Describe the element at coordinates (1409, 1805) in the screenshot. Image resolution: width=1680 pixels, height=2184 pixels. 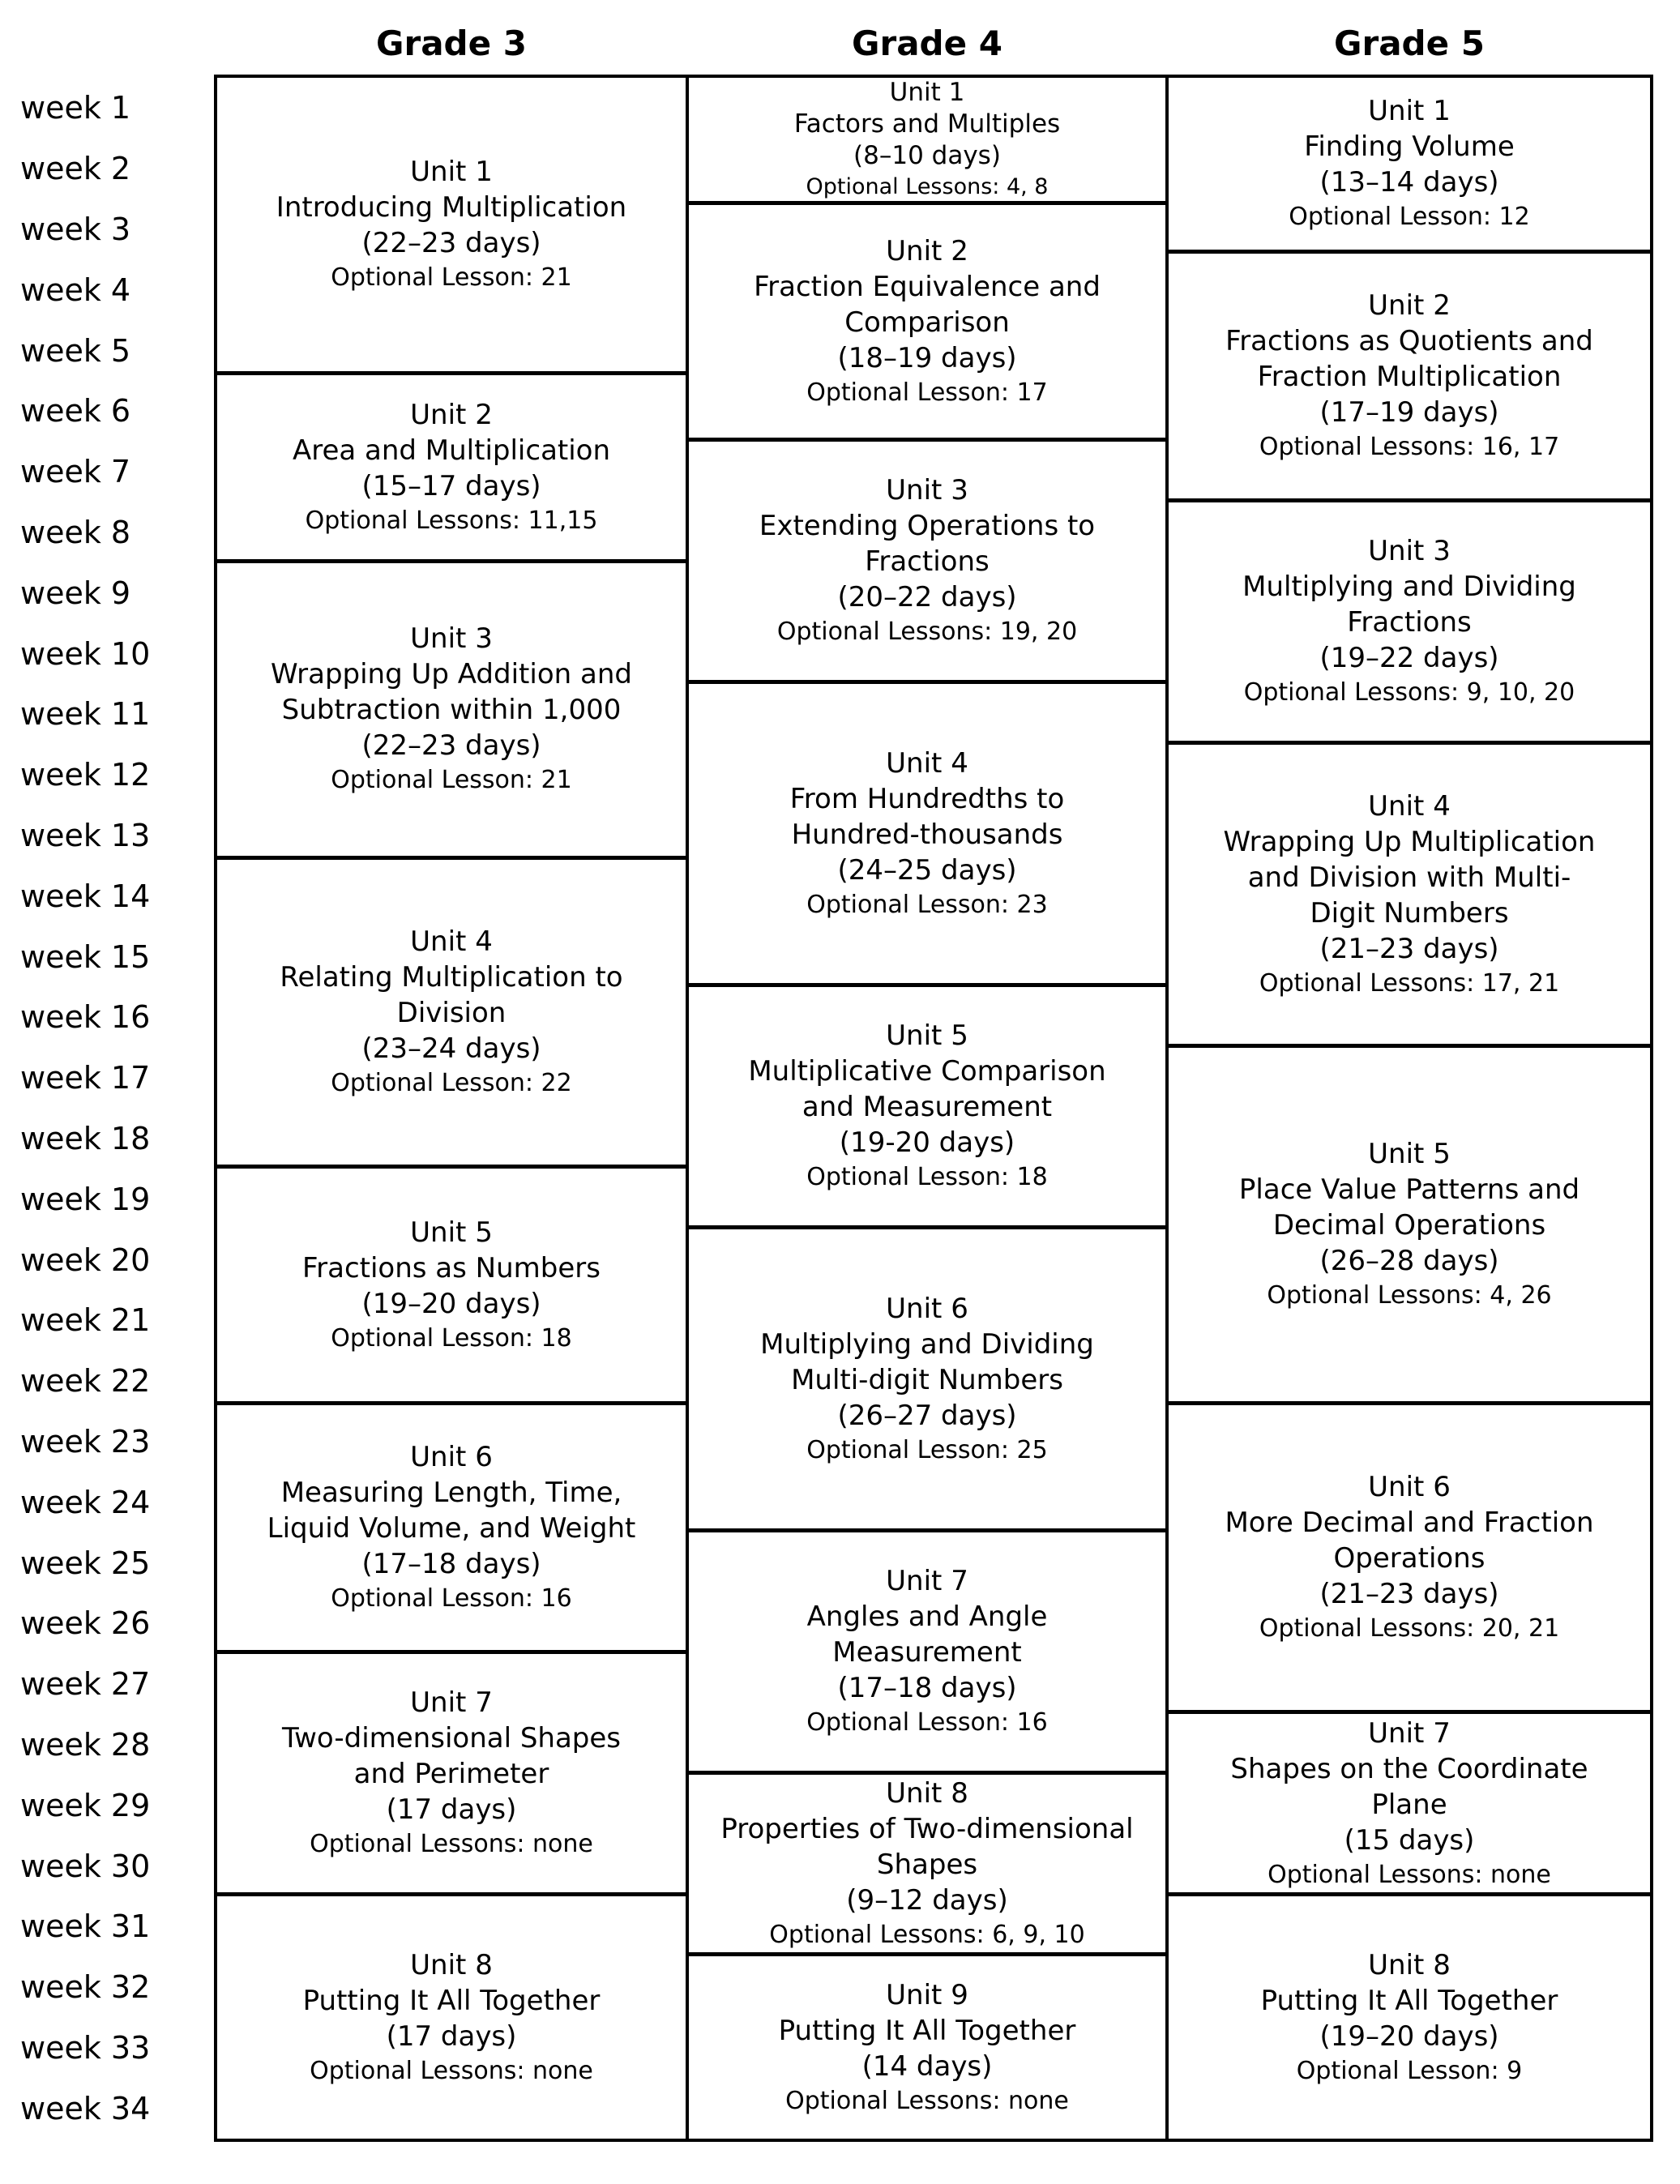
I see `unit-title-line: Plane` at that location.